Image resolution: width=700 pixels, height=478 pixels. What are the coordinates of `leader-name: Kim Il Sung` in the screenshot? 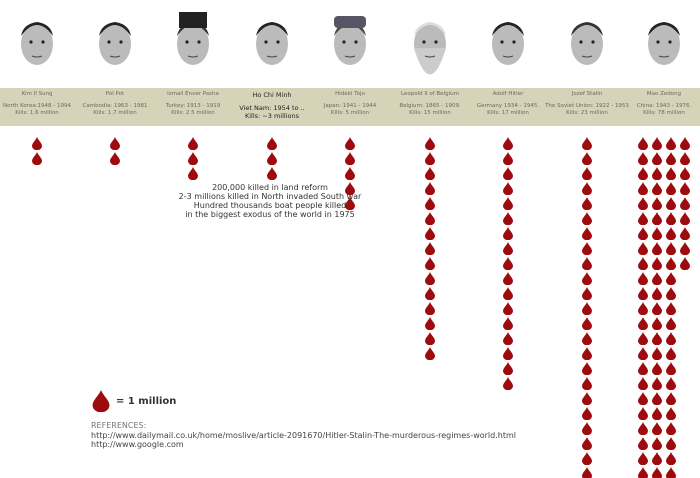 It's located at (37, 94).